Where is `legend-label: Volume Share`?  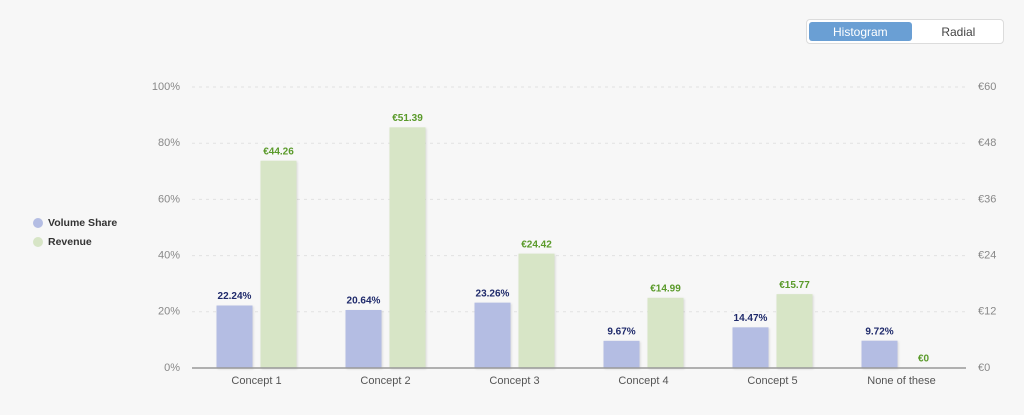
legend-label: Volume Share is located at coordinates (82, 223).